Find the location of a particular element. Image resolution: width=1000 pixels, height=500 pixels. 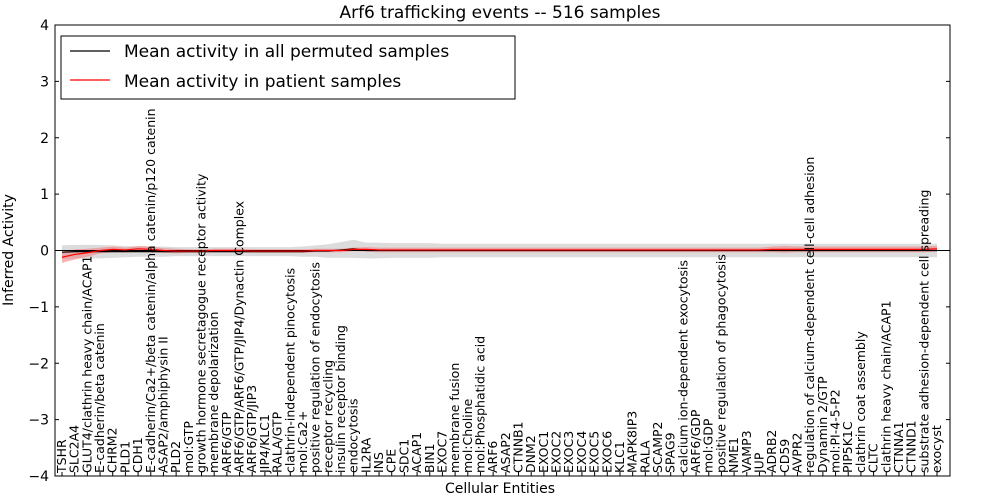

x-tick-label: ARF6/GTP is located at coordinates (226, 442).